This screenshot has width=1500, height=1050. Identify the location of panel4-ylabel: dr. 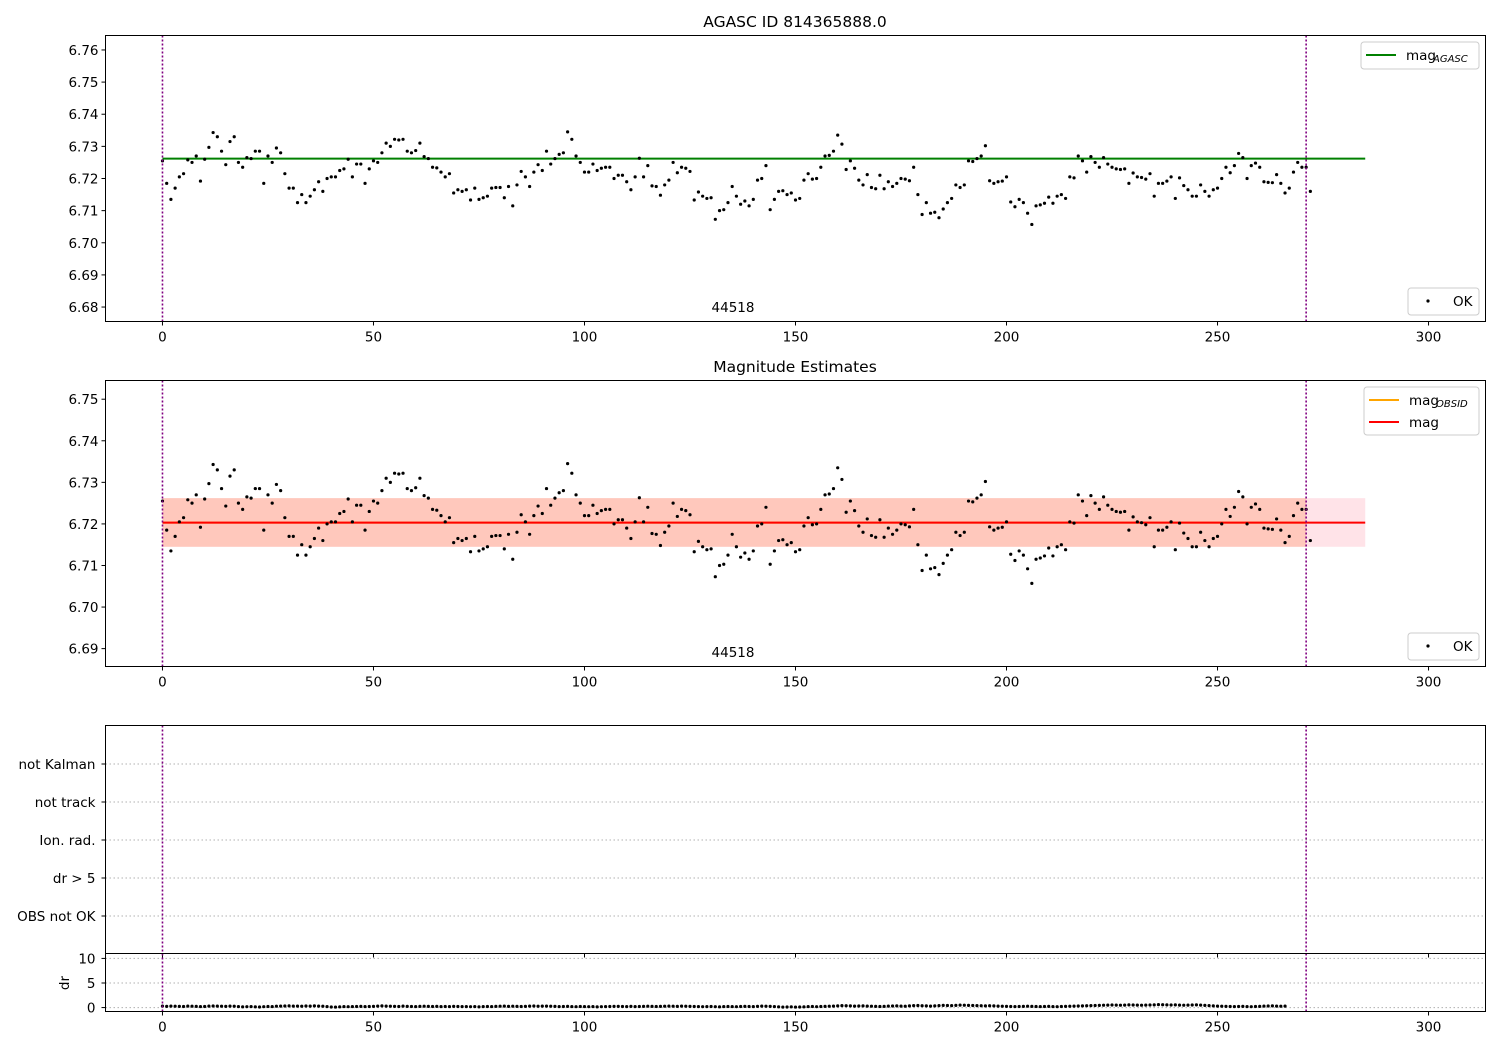
(65, 982).